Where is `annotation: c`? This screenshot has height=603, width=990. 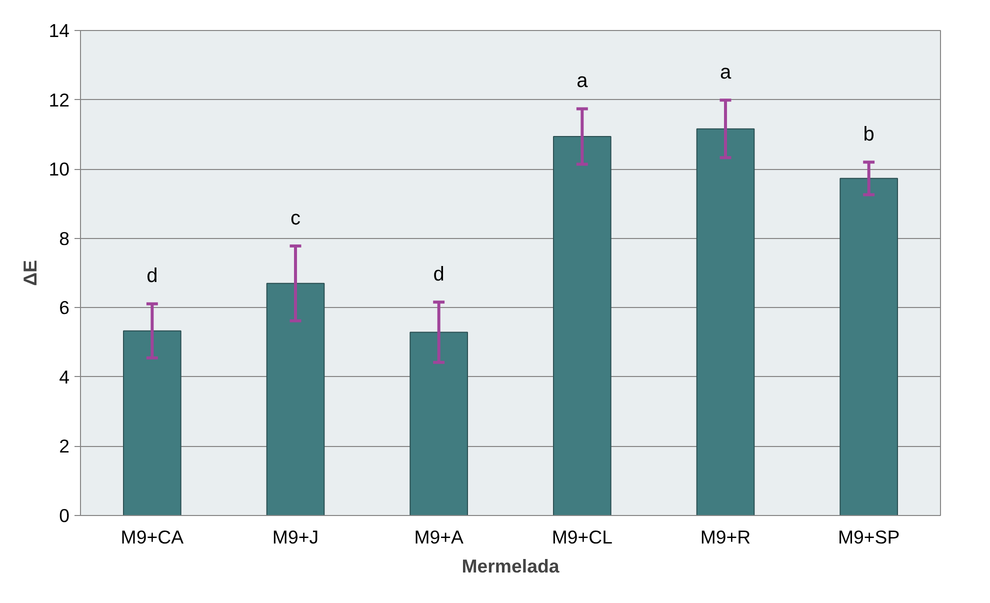 annotation: c is located at coordinates (295, 218).